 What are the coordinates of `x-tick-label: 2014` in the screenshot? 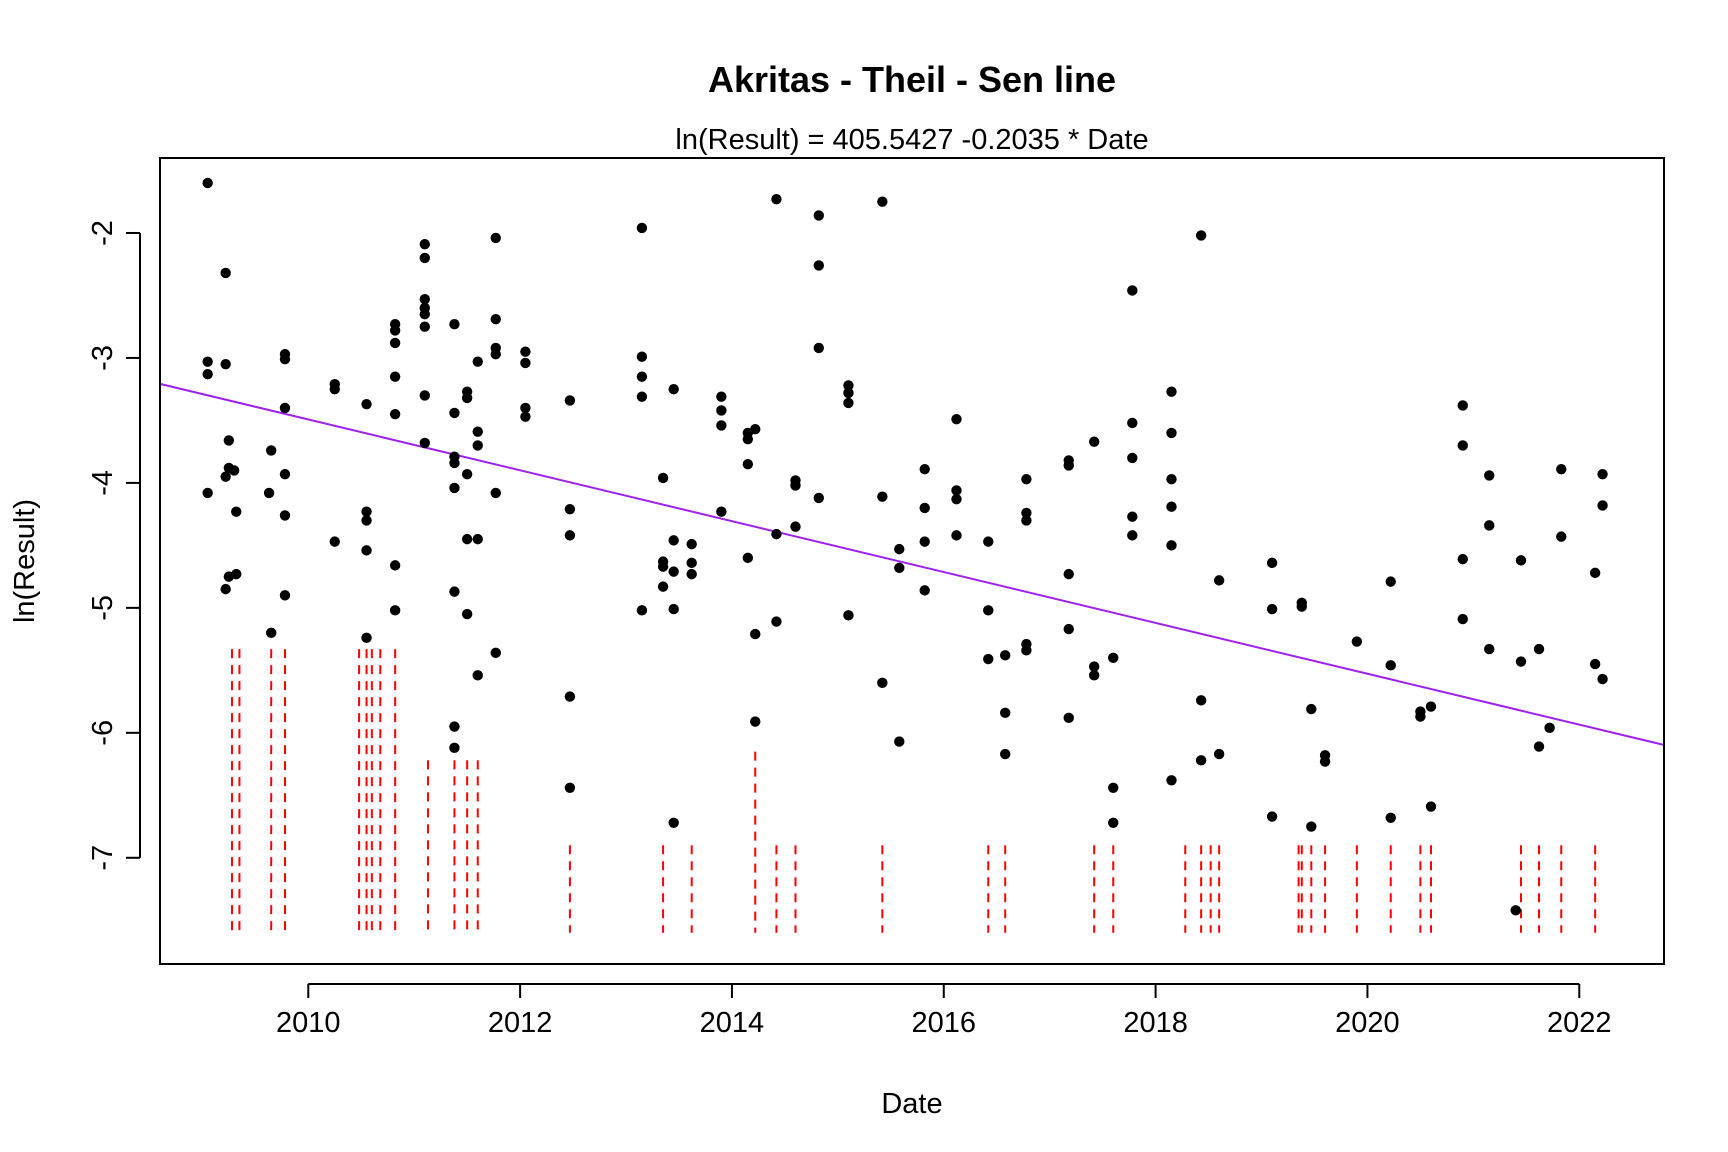 It's located at (732, 1023).